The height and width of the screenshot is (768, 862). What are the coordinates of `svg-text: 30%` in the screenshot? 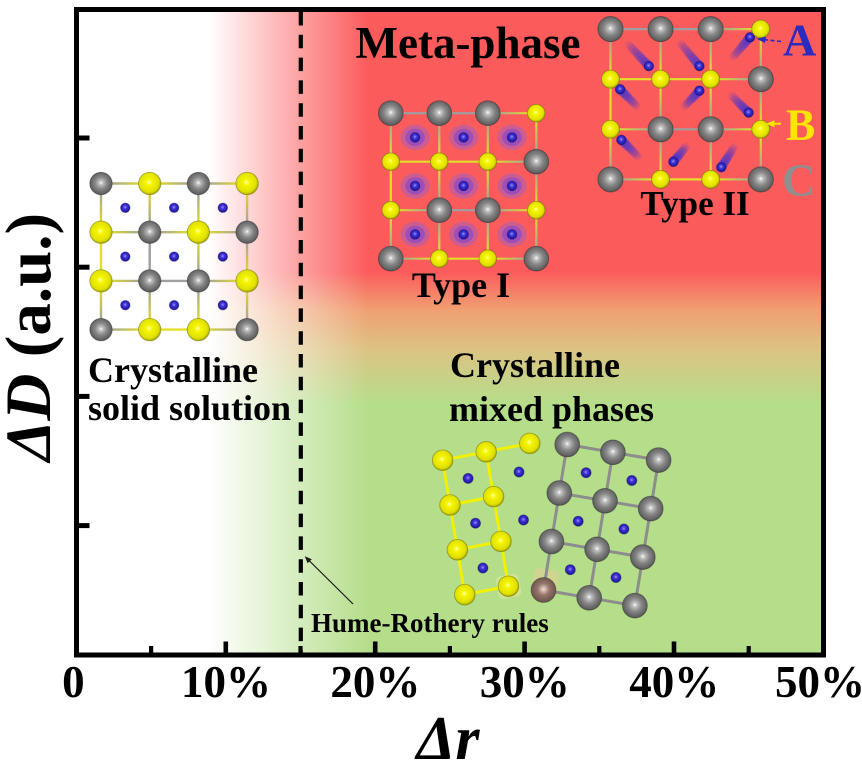 It's located at (525, 682).